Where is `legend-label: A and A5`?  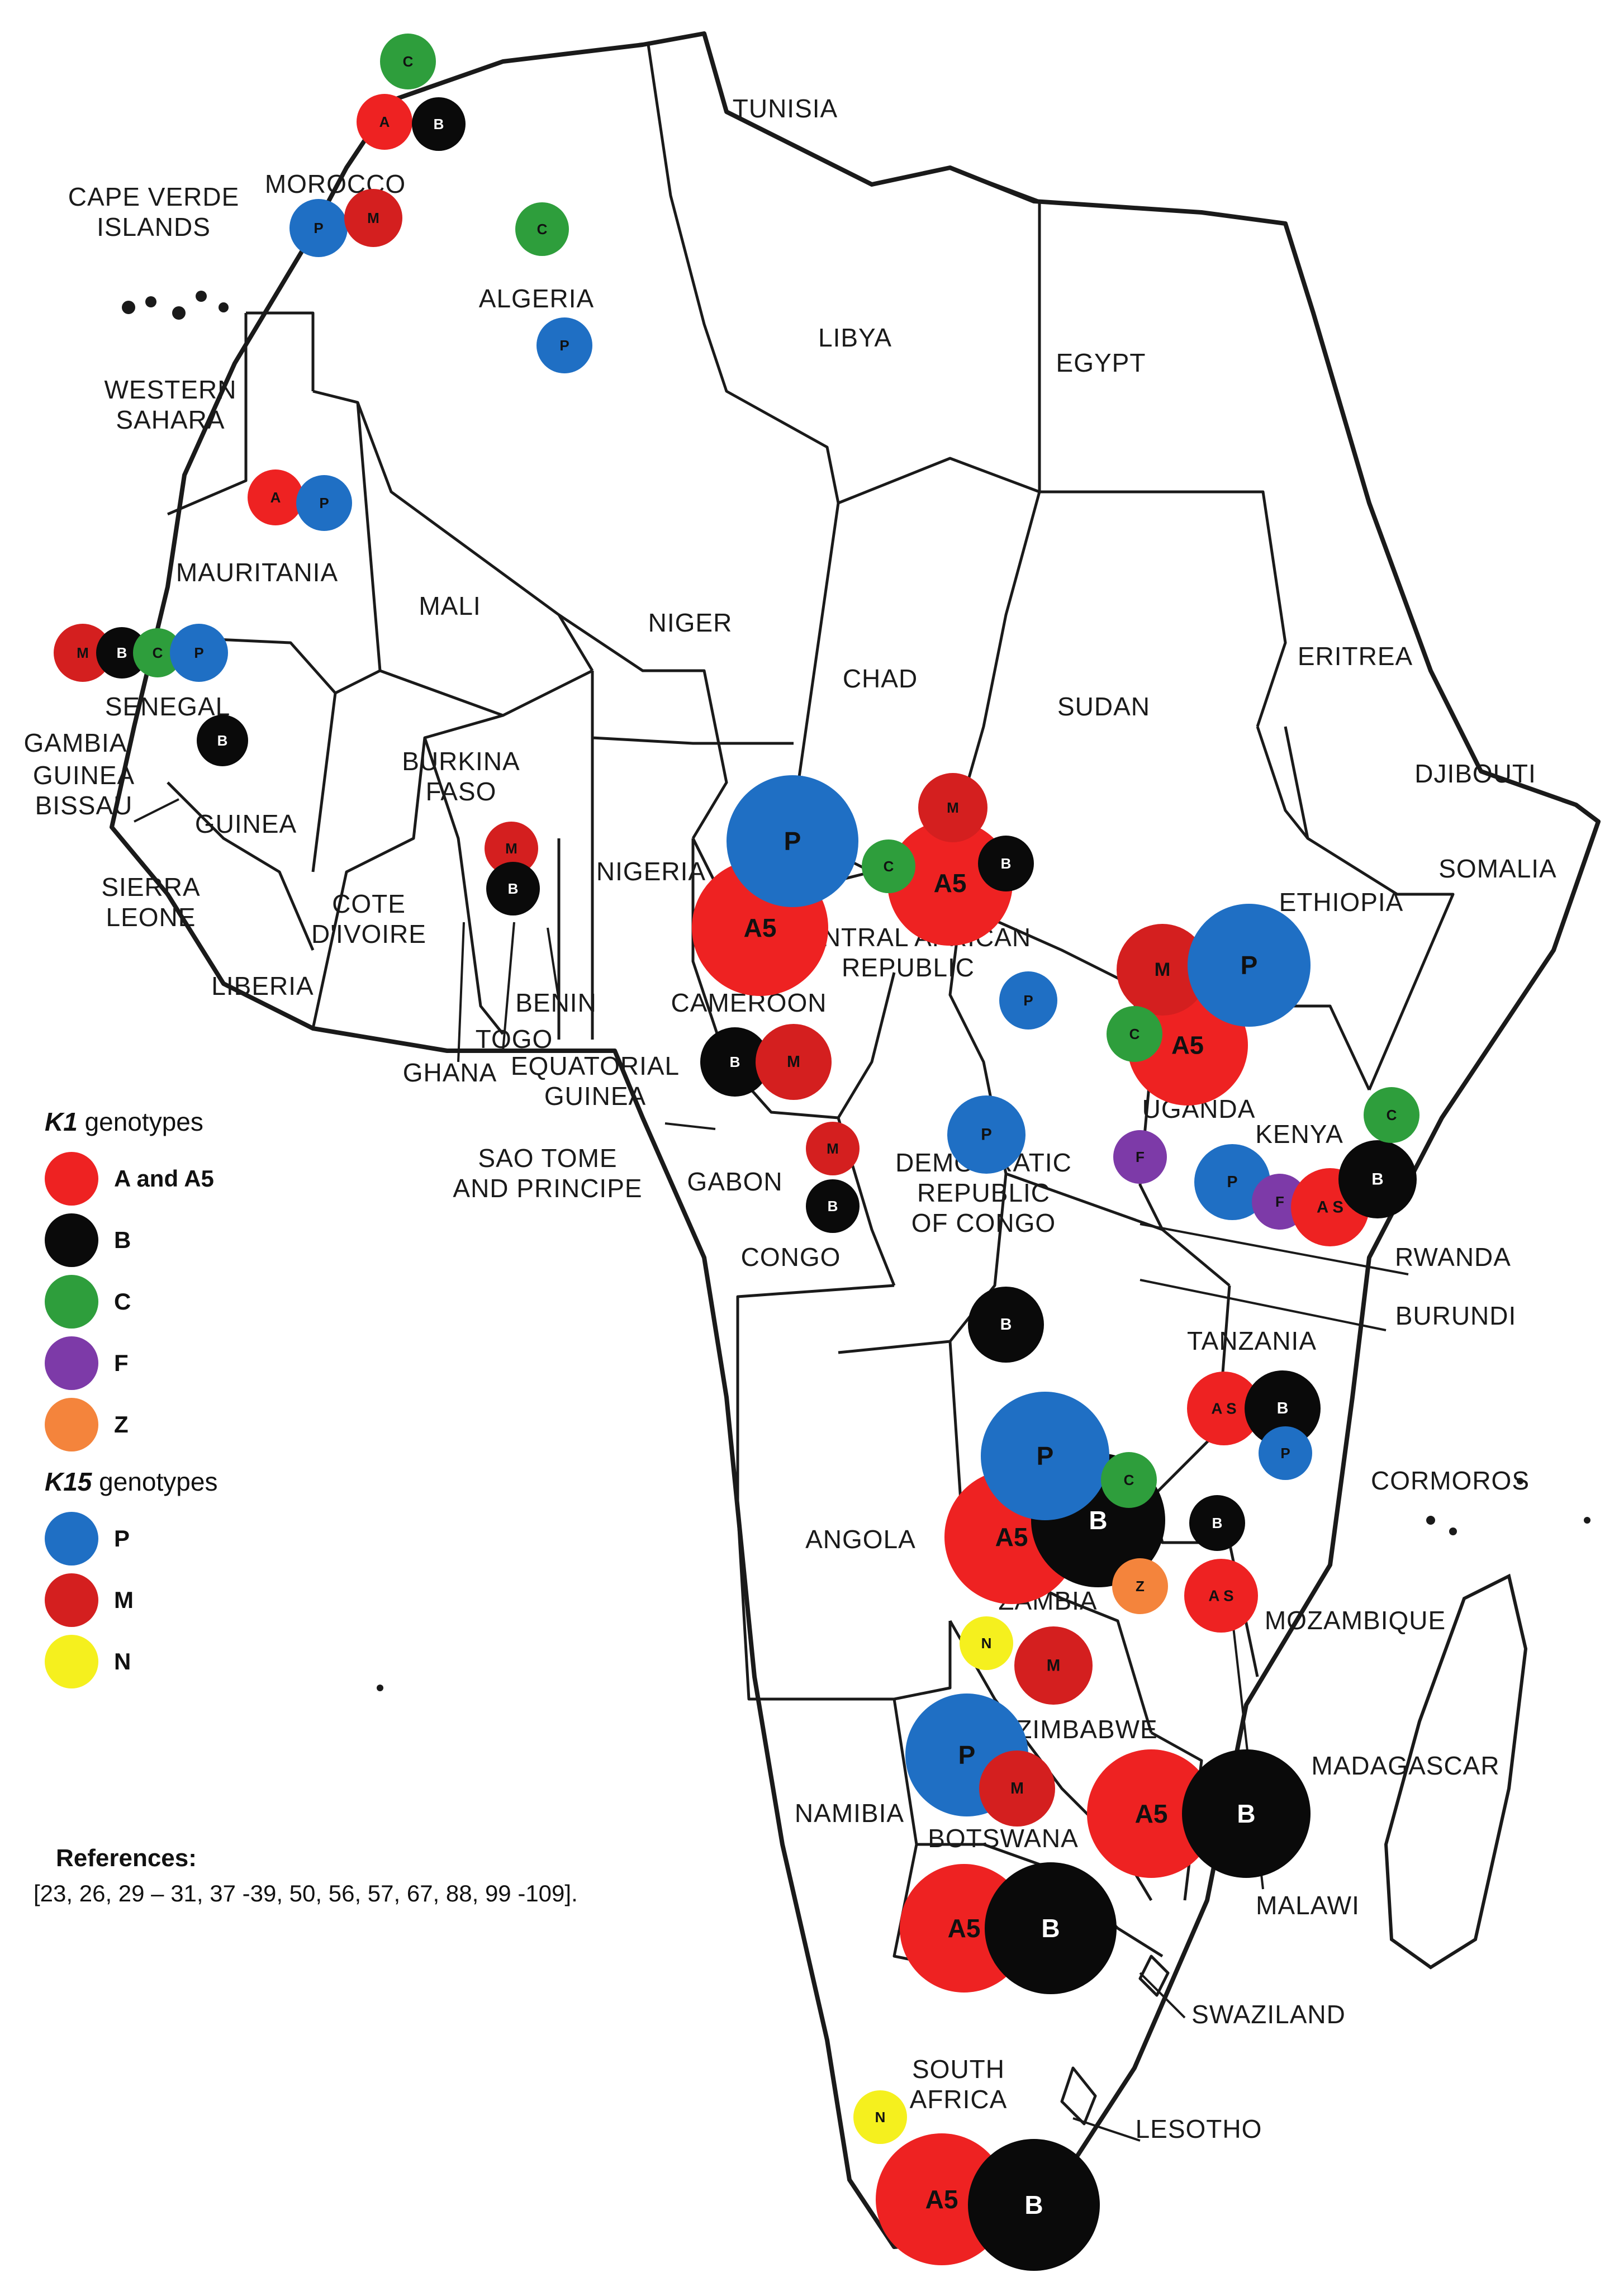
legend-label: A and A5 is located at coordinates (164, 1178).